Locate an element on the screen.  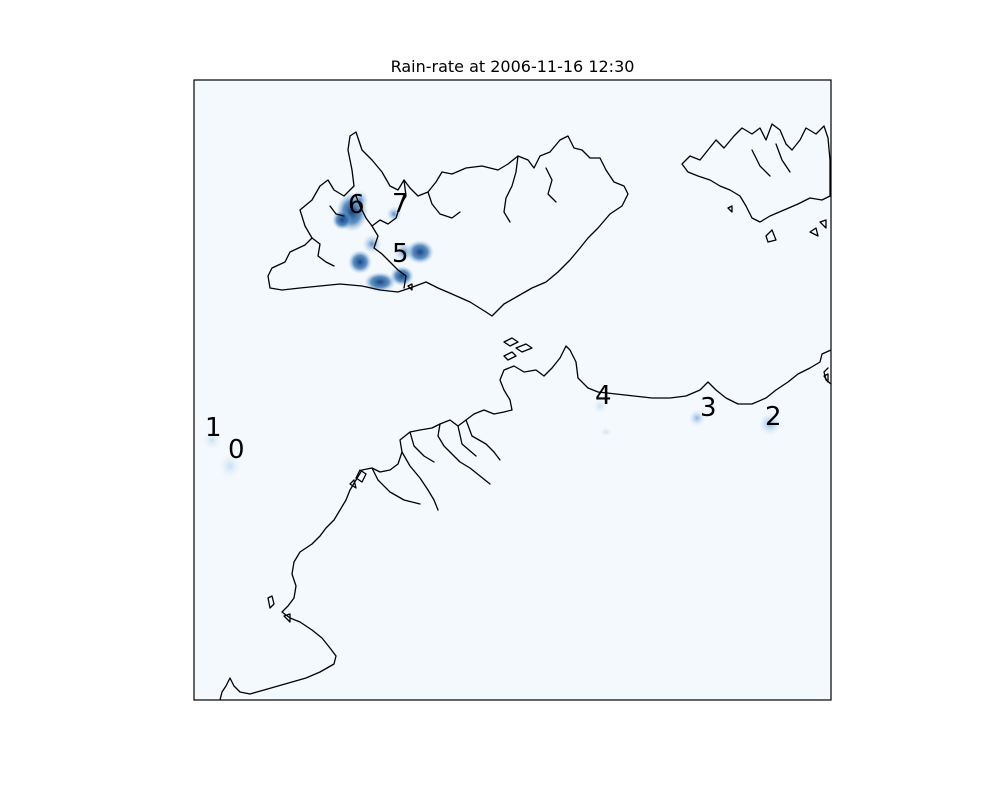
storm-cell-label-7: 7 is located at coordinates (400, 204).